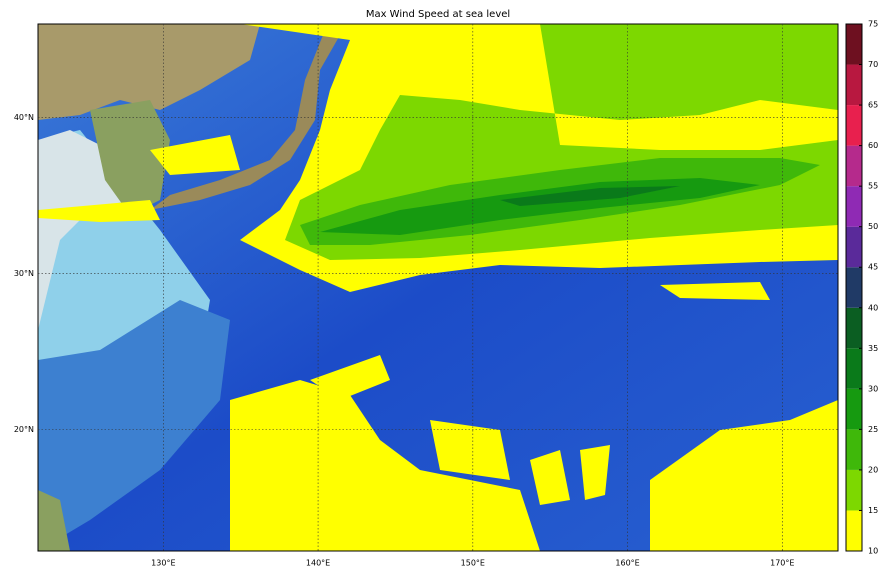 The image size is (888, 577). Describe the element at coordinates (782, 563) in the screenshot. I see `x-tick-label: 170°E` at that location.